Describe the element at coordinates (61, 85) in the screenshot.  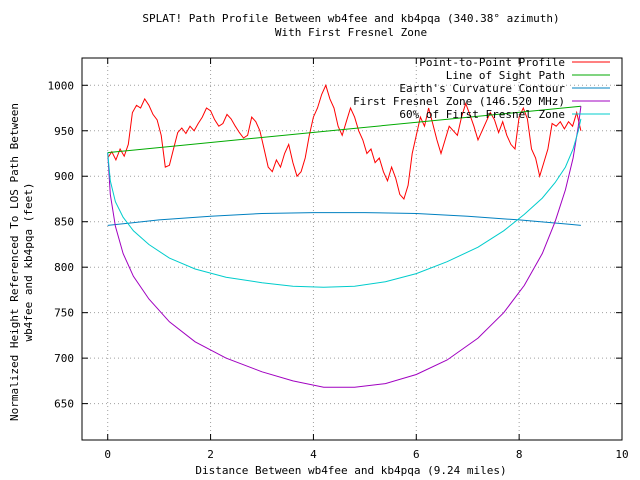
I see `y-tick-label: 1000` at that location.